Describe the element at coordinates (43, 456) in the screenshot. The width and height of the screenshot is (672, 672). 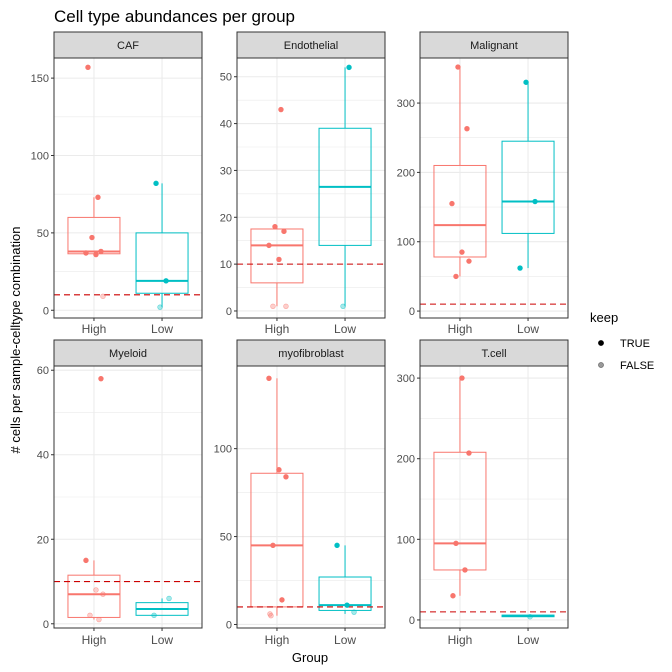
I see `y-tick-label: 40` at that location.